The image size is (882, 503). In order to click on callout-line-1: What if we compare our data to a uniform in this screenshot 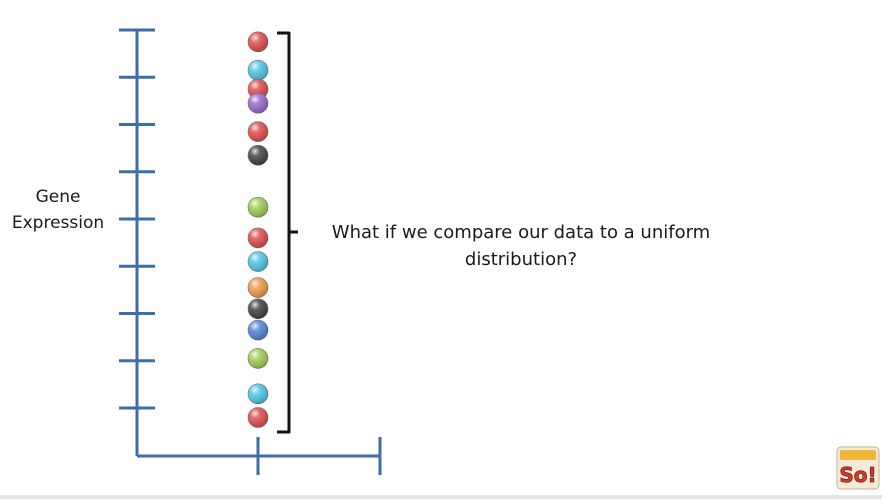, I will do `click(521, 232)`.